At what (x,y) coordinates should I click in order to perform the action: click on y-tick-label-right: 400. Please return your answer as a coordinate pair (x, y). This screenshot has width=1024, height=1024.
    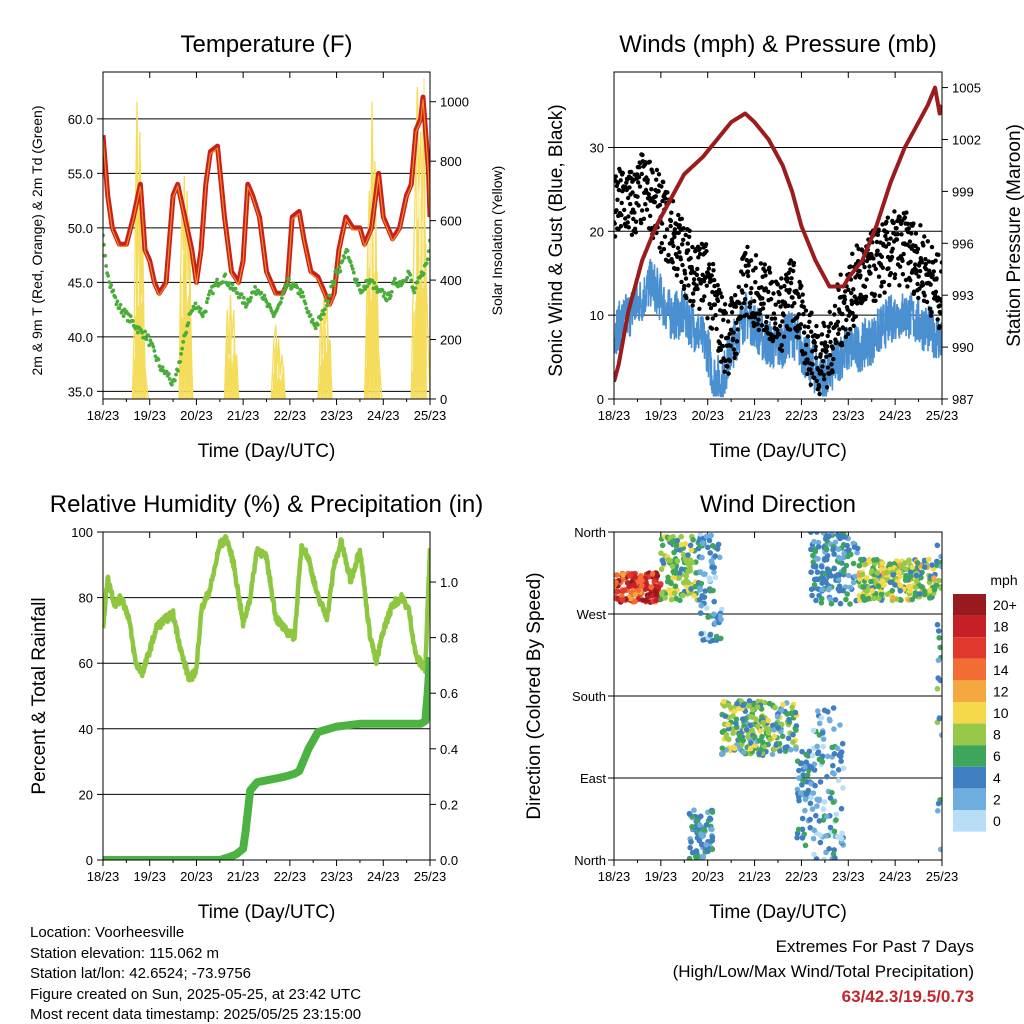
    Looking at the image, I should click on (451, 280).